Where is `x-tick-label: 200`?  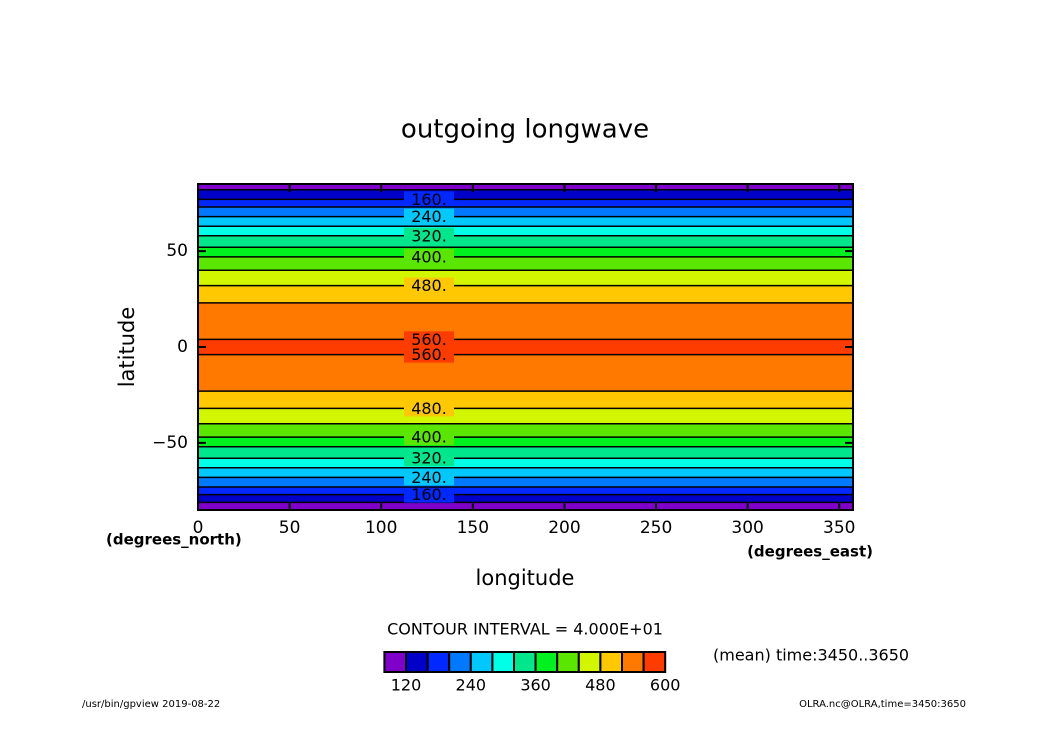
x-tick-label: 200 is located at coordinates (564, 528).